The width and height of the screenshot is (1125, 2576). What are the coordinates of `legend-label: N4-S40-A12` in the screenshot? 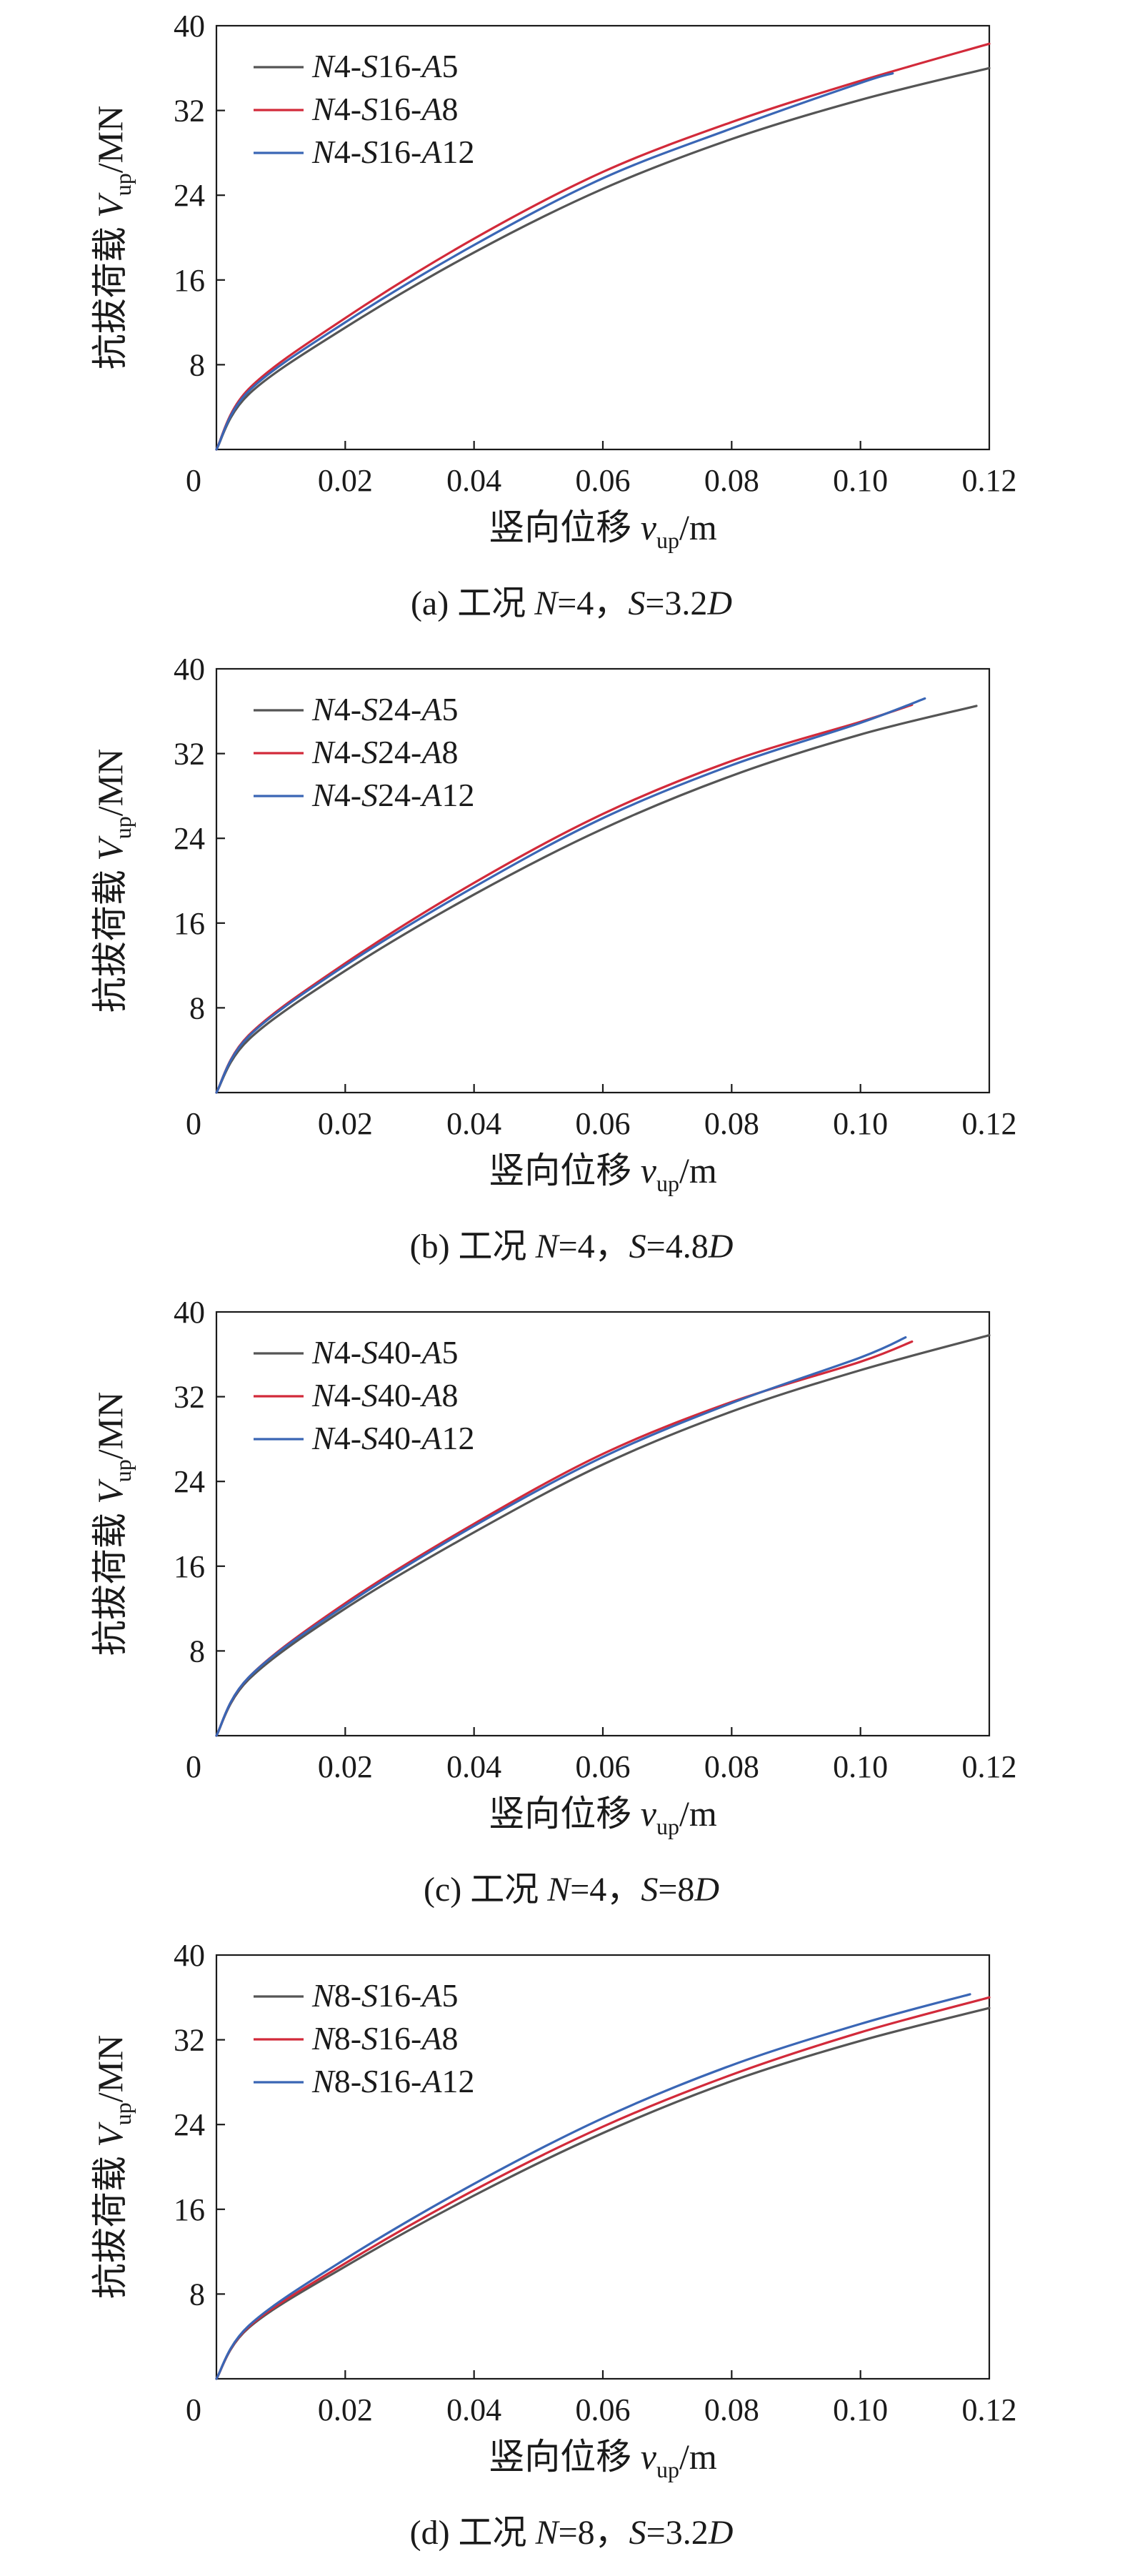 It's located at (392, 1438).